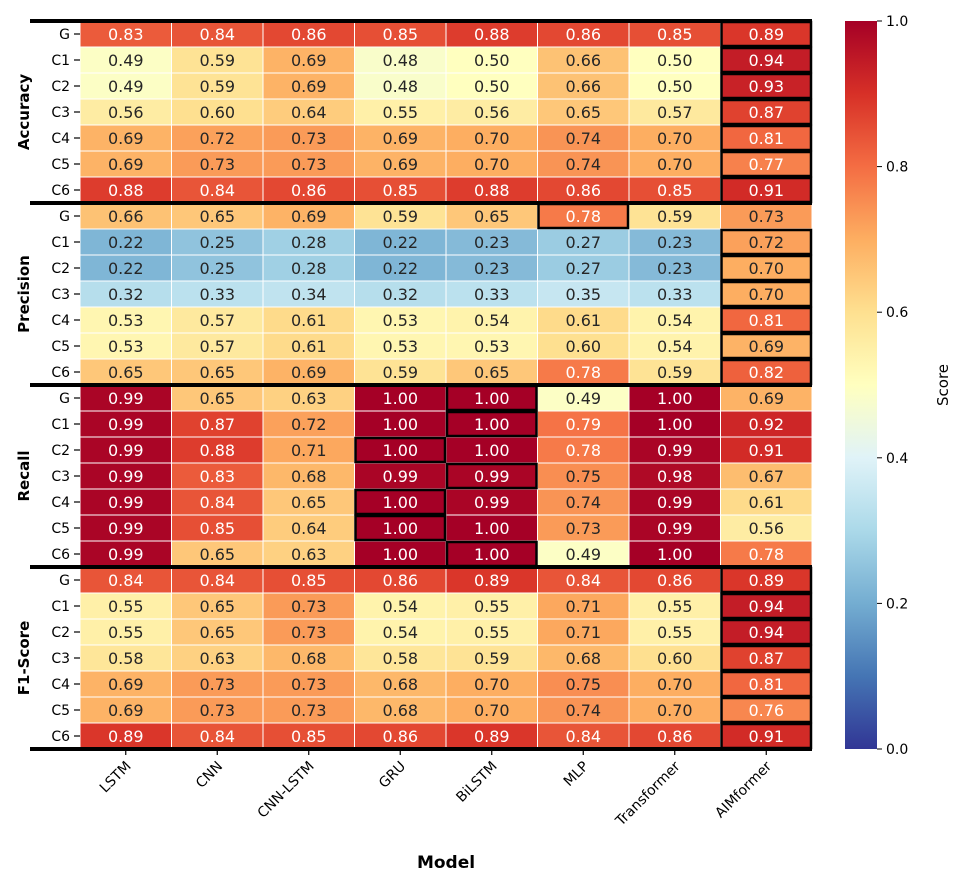 Image resolution: width=967 pixels, height=894 pixels. I want to click on cell-value: 0.78, so click(766, 554).